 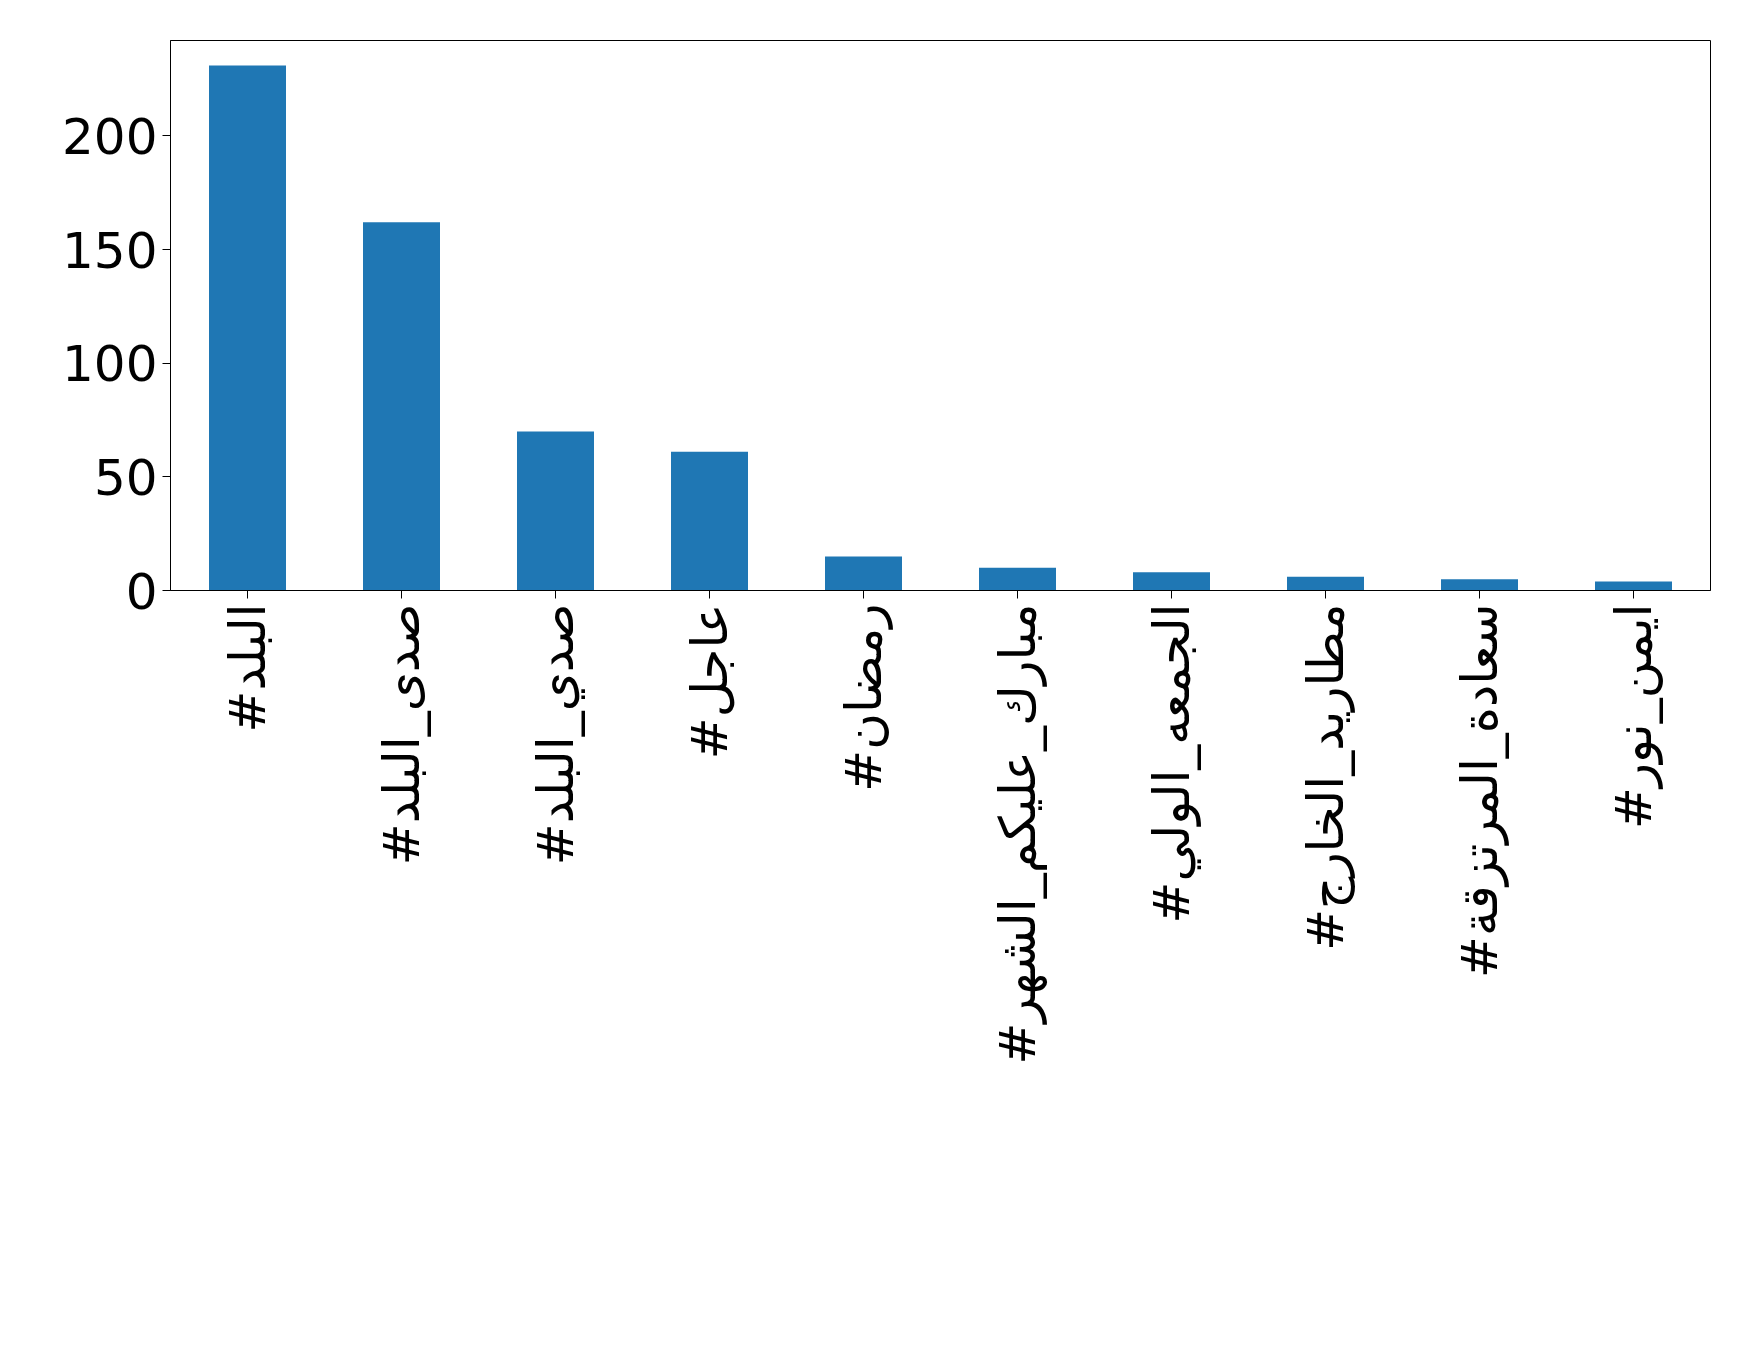 What do you see at coordinates (125, 477) in the screenshot?
I see `y-tick-label: 50` at bounding box center [125, 477].